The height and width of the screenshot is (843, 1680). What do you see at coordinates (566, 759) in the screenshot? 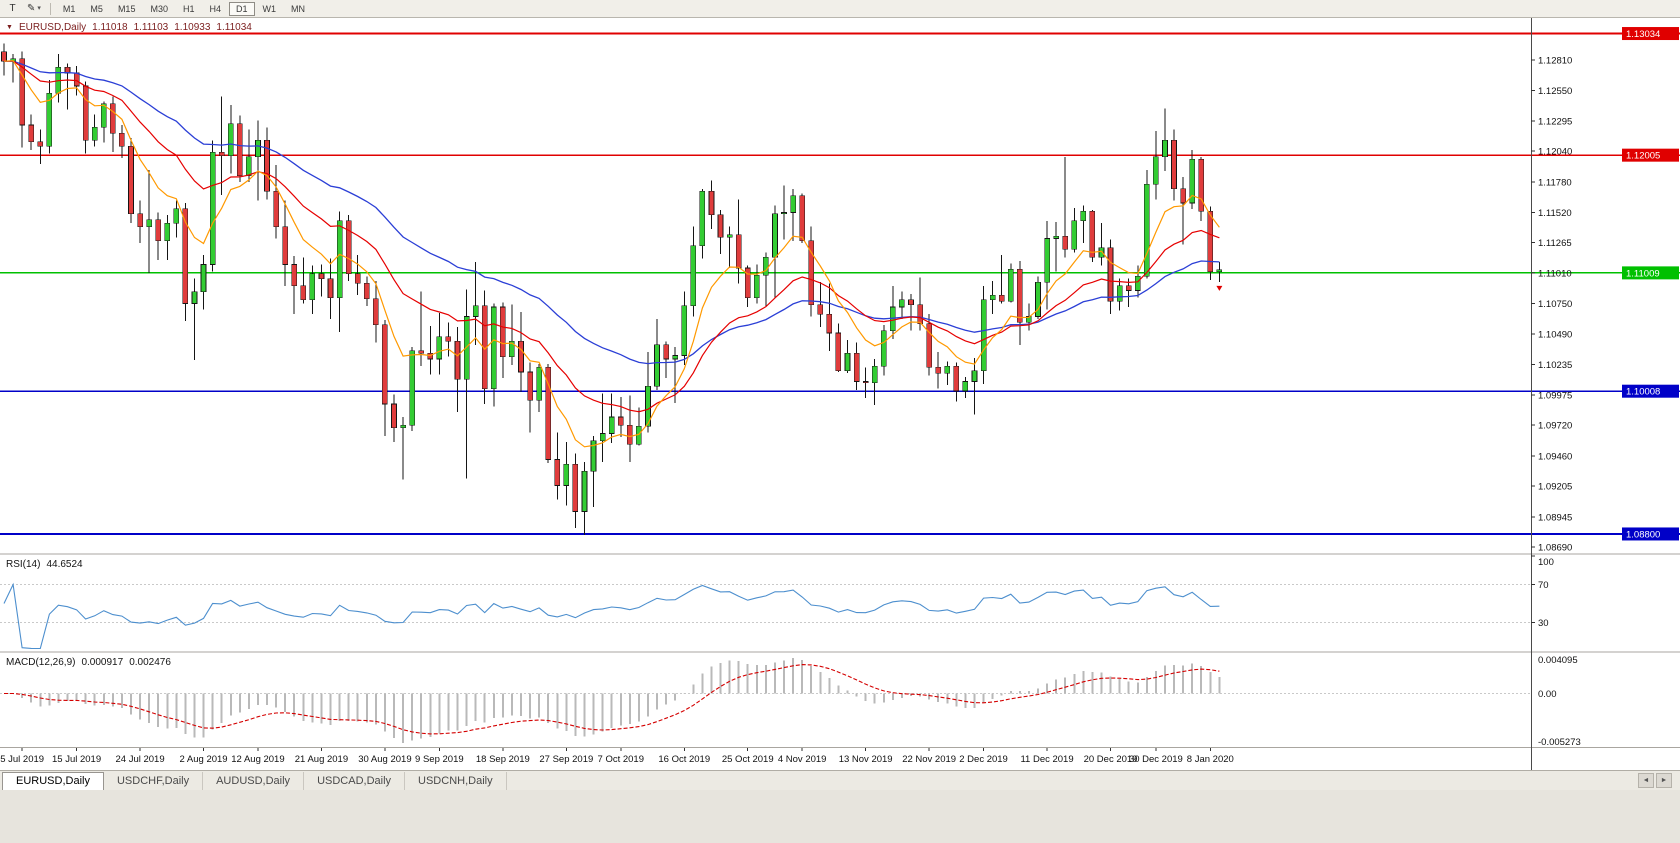
I see `svg-text: 27 Sep 2019` at bounding box center [566, 759].